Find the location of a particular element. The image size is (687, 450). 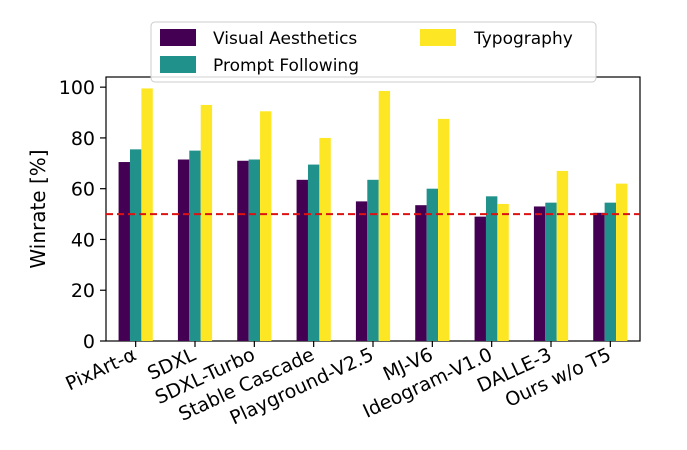

bar-prompt-following-stable-cascade is located at coordinates (313, 252).